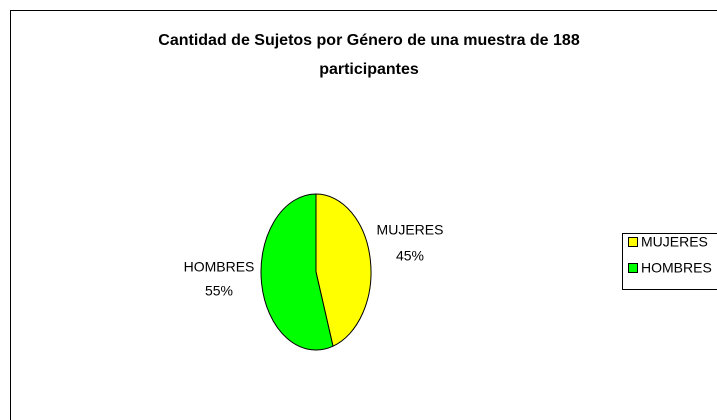 This screenshot has width=717, height=420. What do you see at coordinates (410, 230) in the screenshot?
I see `data-label-category: MUJERES` at bounding box center [410, 230].